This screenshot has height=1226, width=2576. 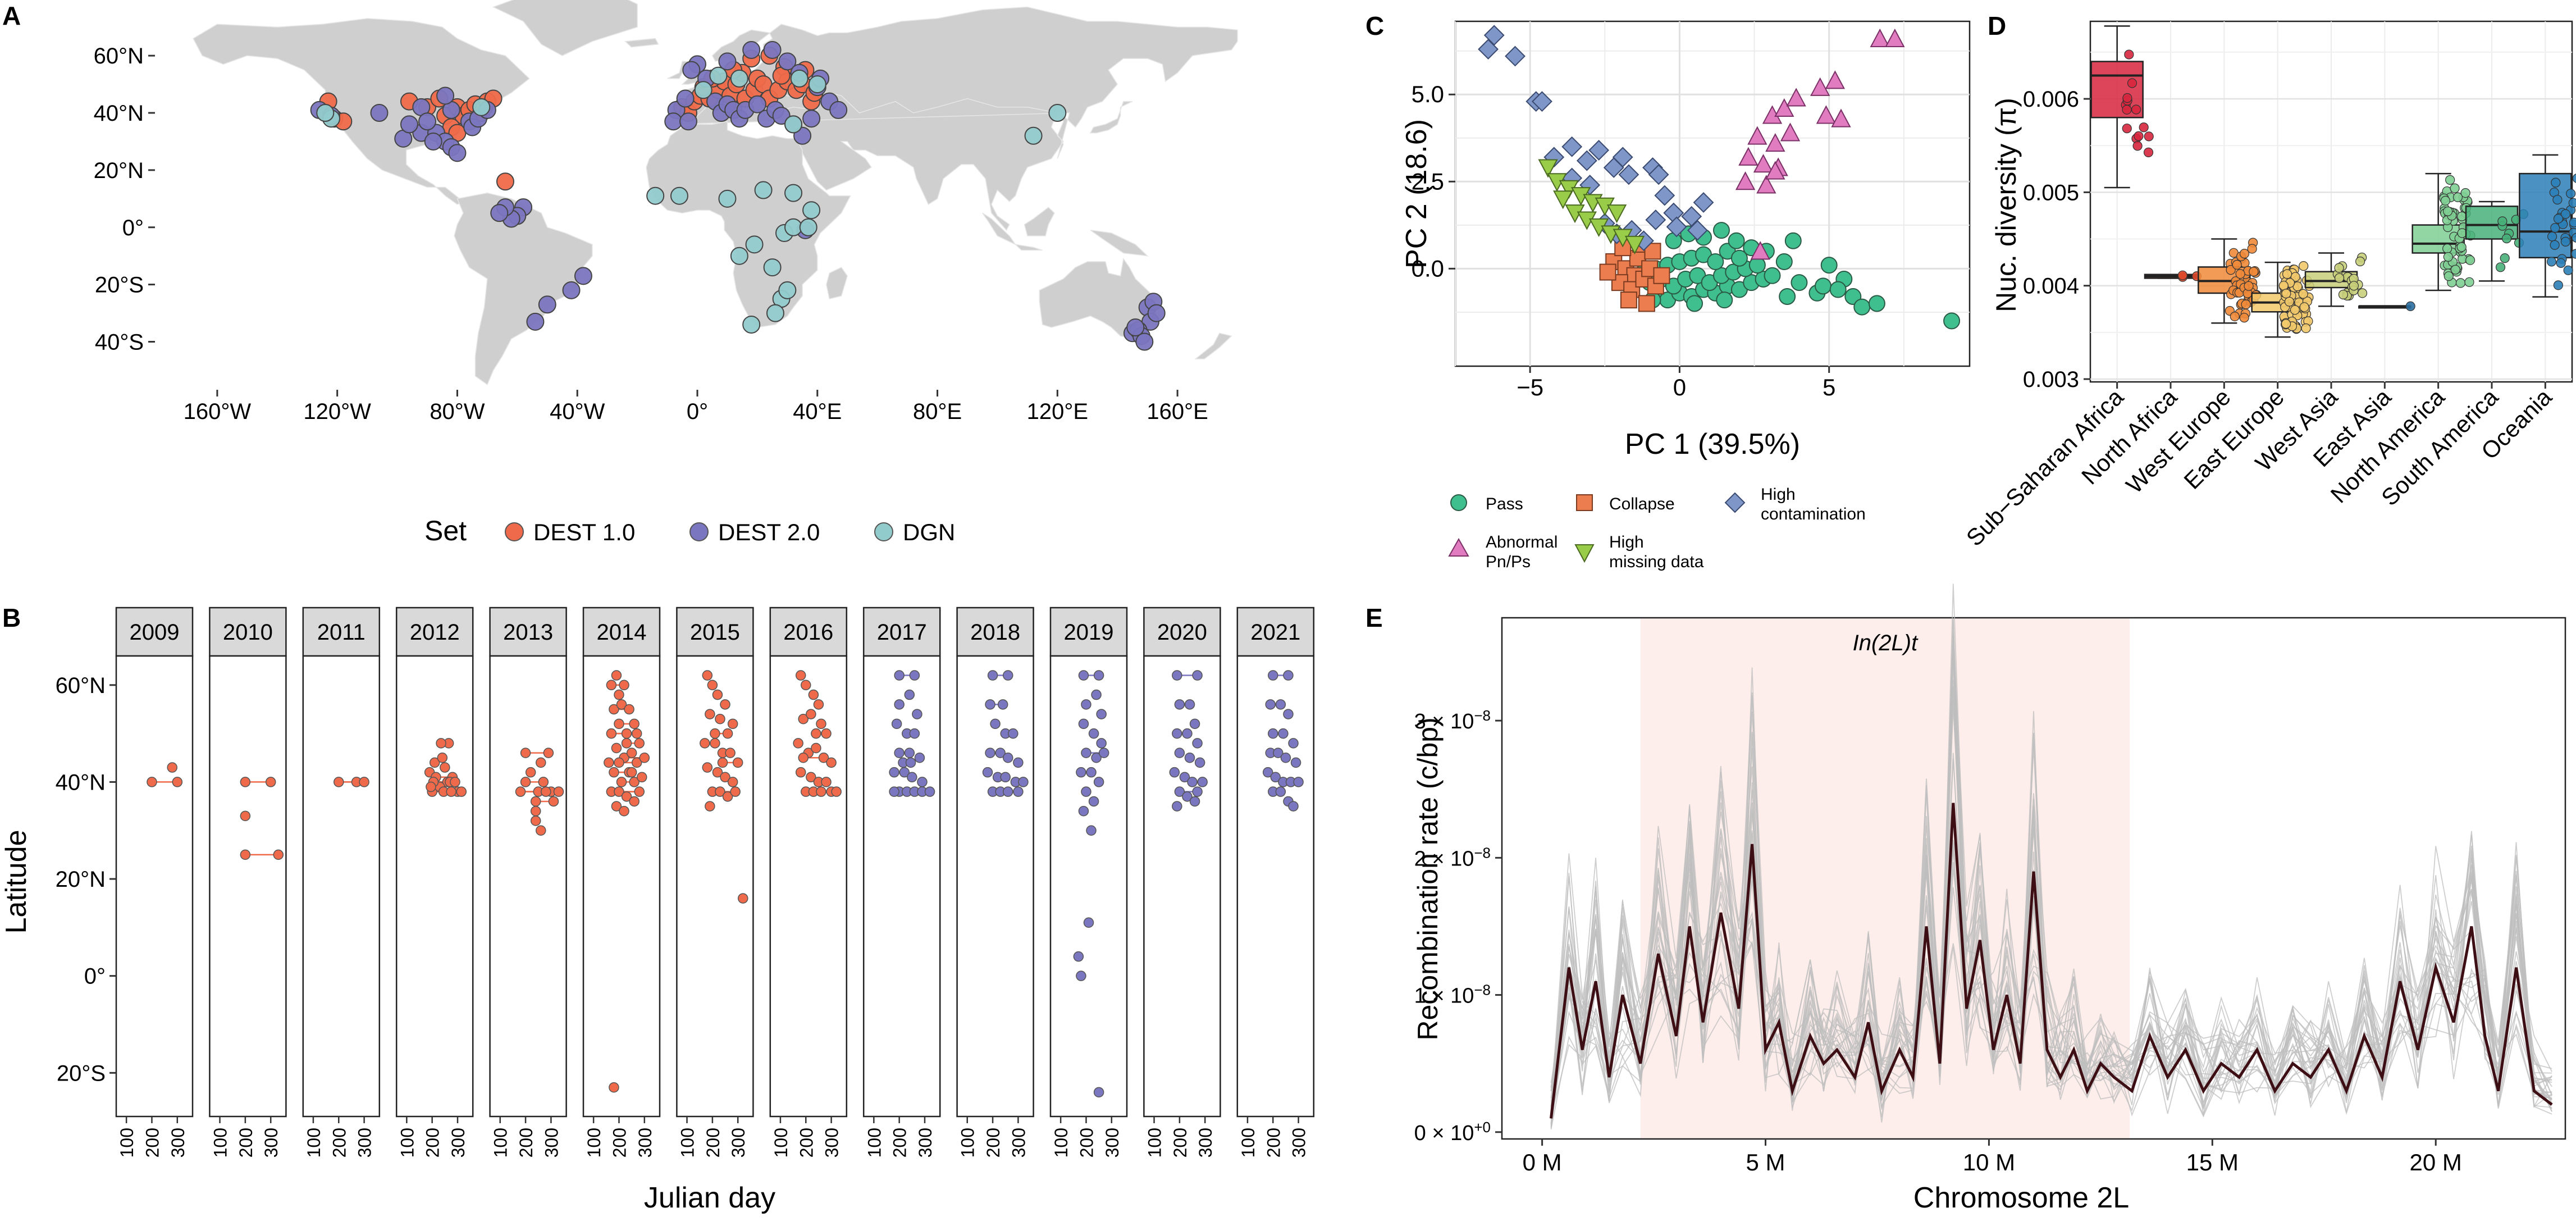 I want to click on facet-strip-label: 2017, so click(x=902, y=633).